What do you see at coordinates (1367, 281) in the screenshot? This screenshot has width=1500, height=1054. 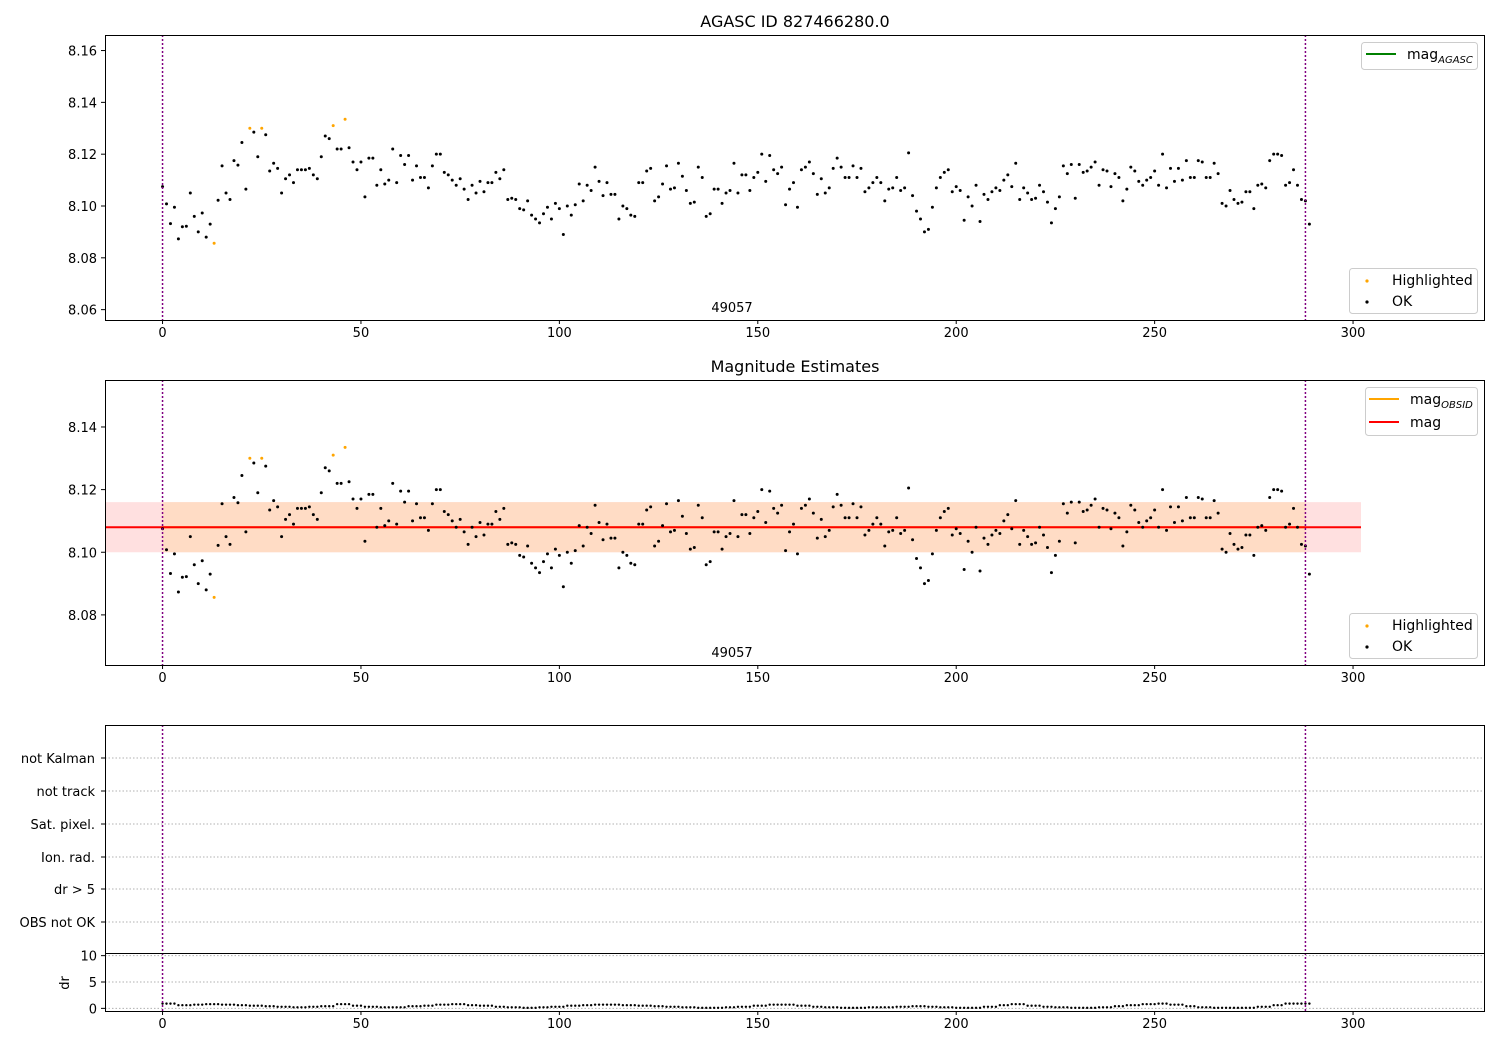 I see `legend-highlighted-marker` at bounding box center [1367, 281].